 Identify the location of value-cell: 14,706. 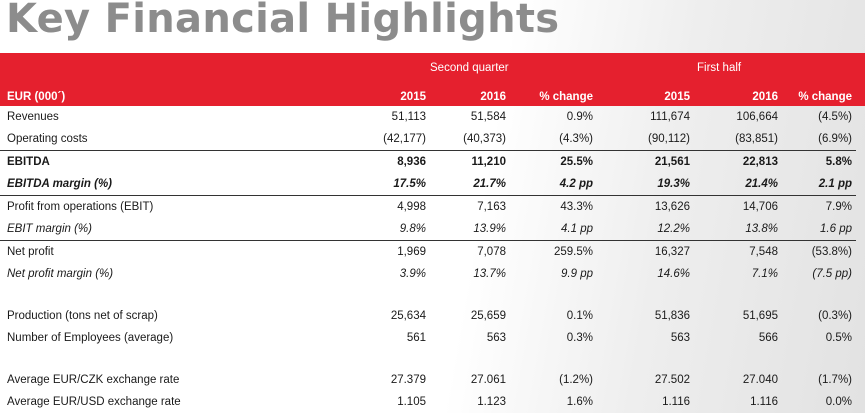
(760, 207).